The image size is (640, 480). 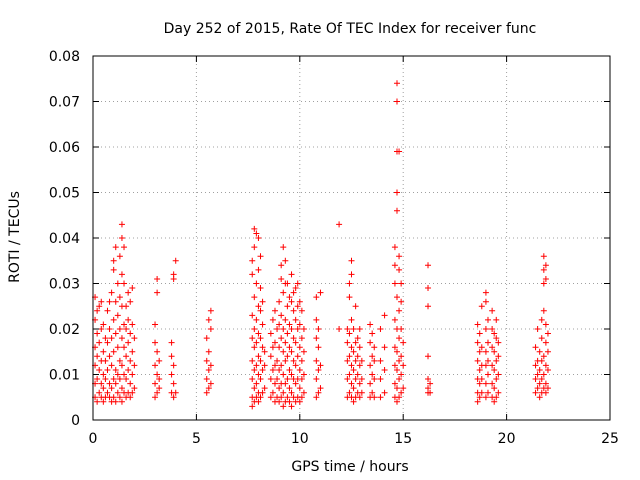 What do you see at coordinates (196, 439) in the screenshot?
I see `x-tick-label: 5` at bounding box center [196, 439].